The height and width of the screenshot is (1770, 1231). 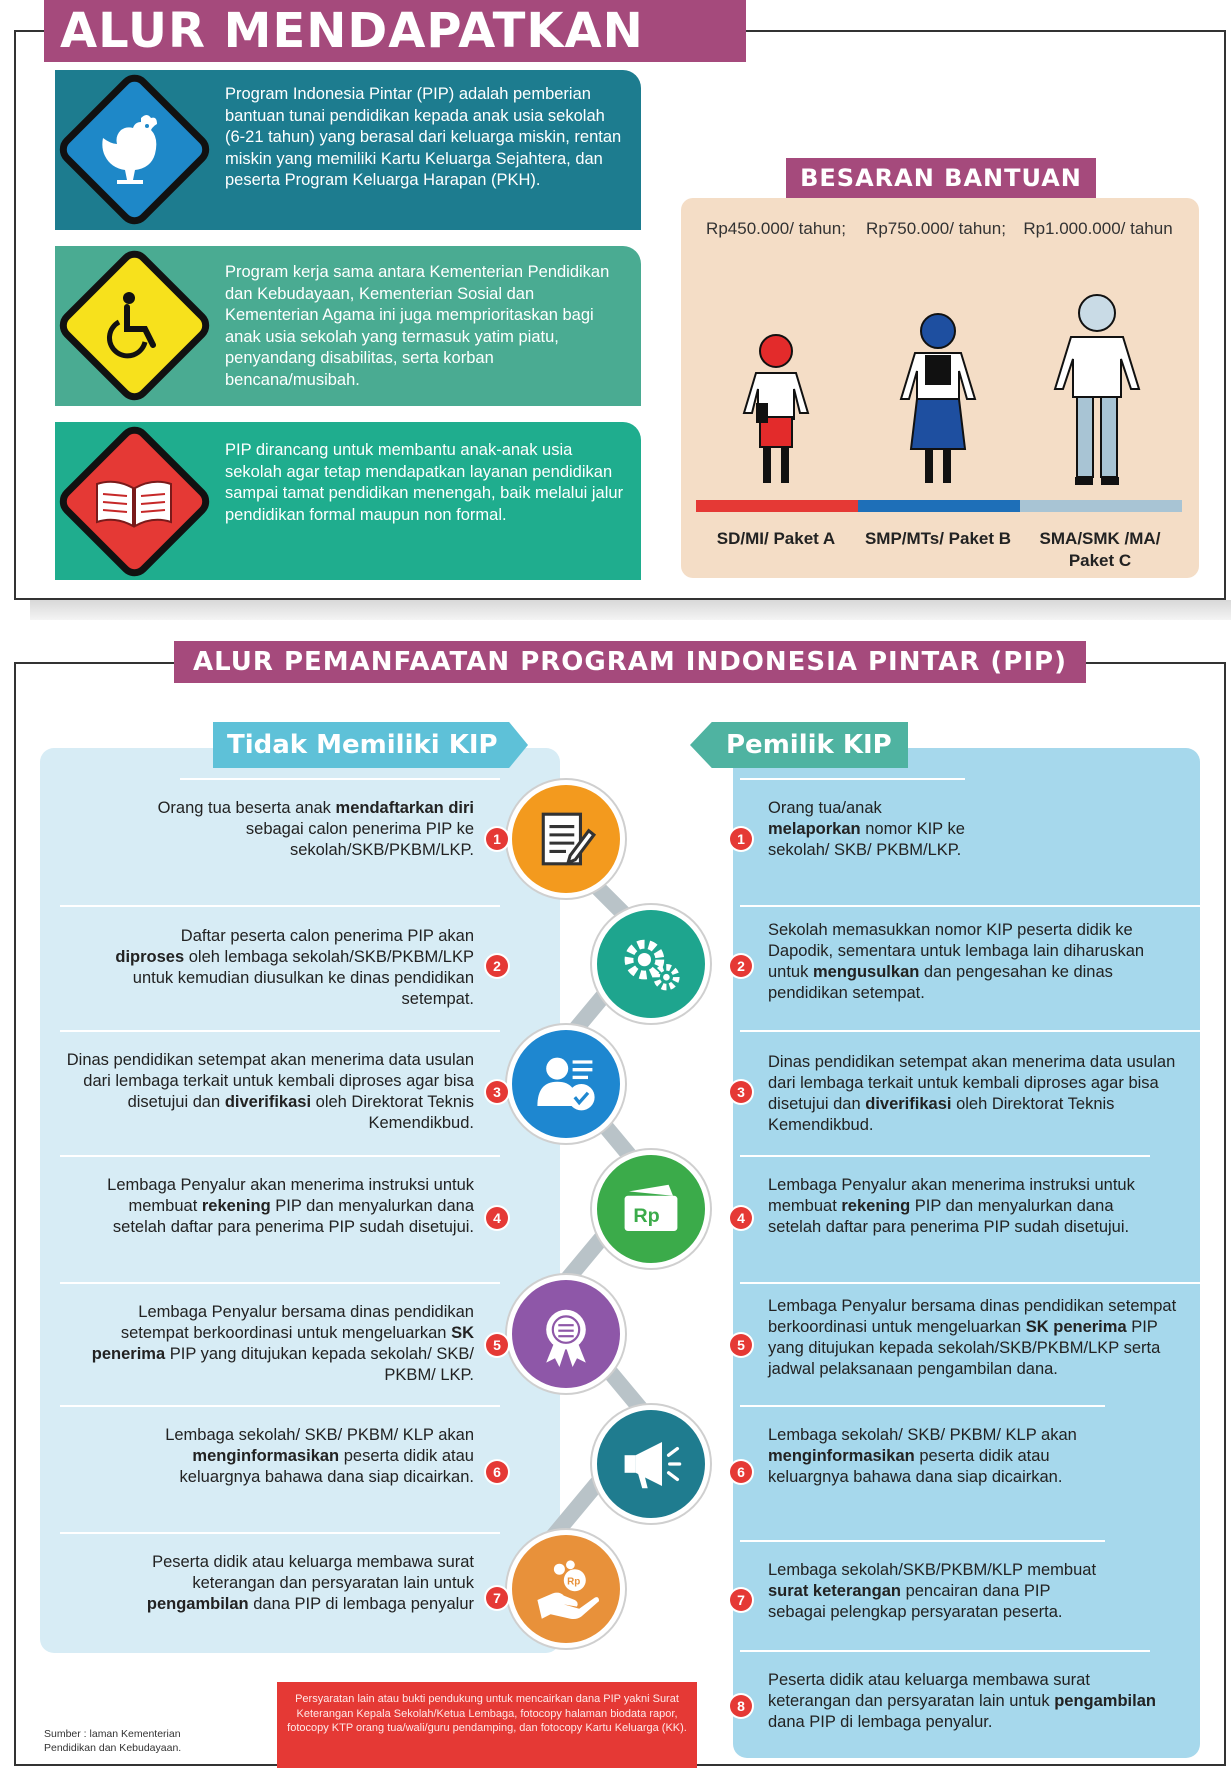 I want to click on step-circle-4: Rp, so click(x=651, y=1209).